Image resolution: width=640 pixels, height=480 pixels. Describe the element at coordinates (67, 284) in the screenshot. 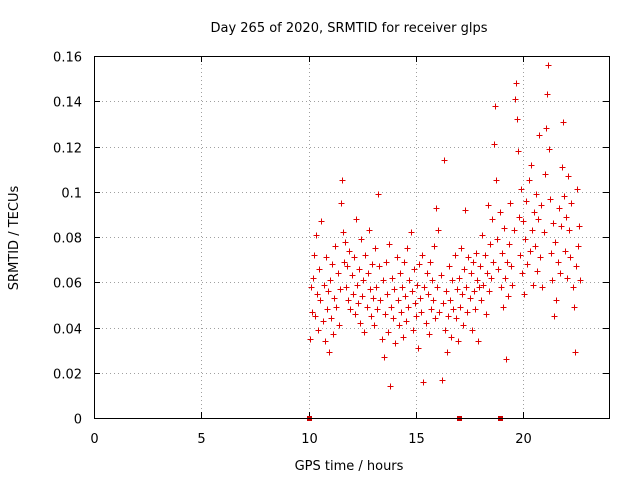

I see `y-tick-label: 0.06` at that location.